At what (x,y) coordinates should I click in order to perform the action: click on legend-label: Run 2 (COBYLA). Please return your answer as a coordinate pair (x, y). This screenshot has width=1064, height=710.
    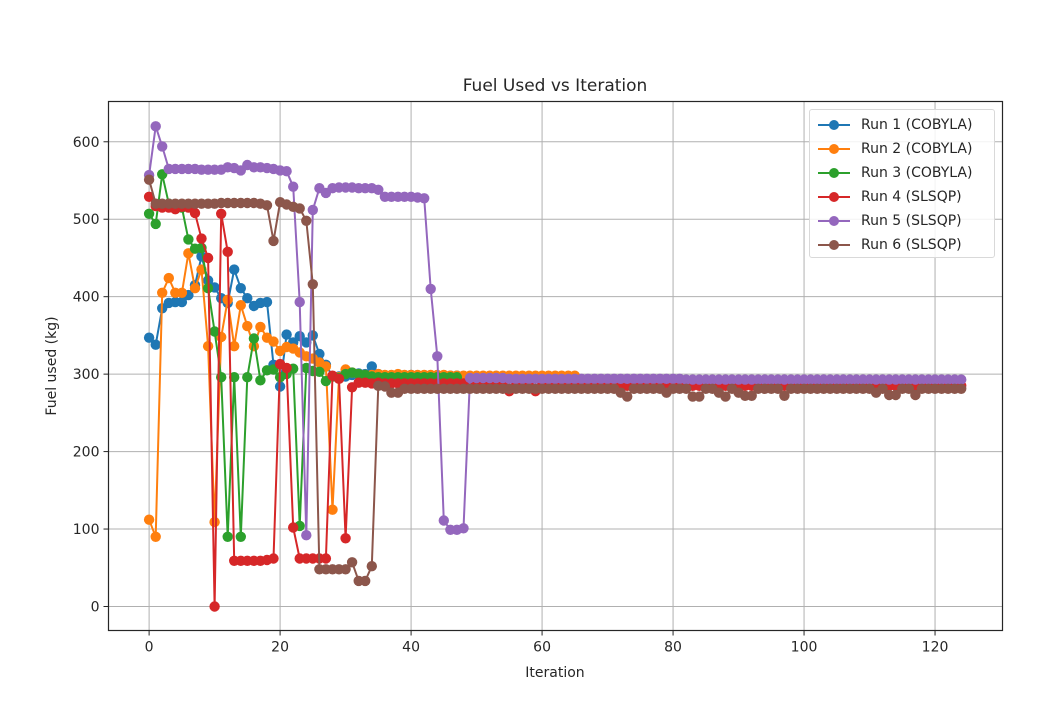
    Looking at the image, I should click on (917, 149).